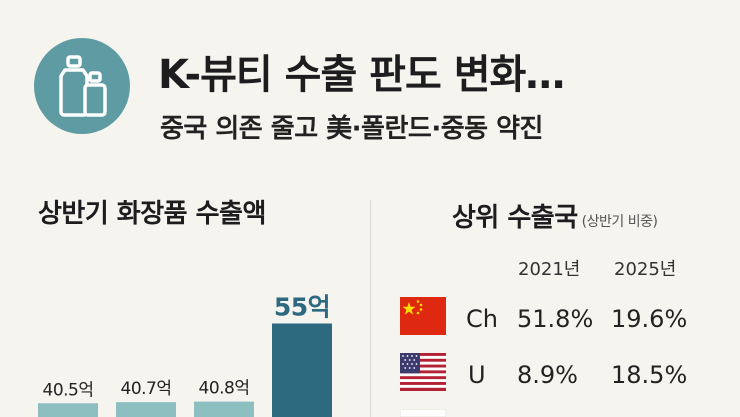 The height and width of the screenshot is (417, 740). I want to click on country-label-usa: U, so click(477, 375).